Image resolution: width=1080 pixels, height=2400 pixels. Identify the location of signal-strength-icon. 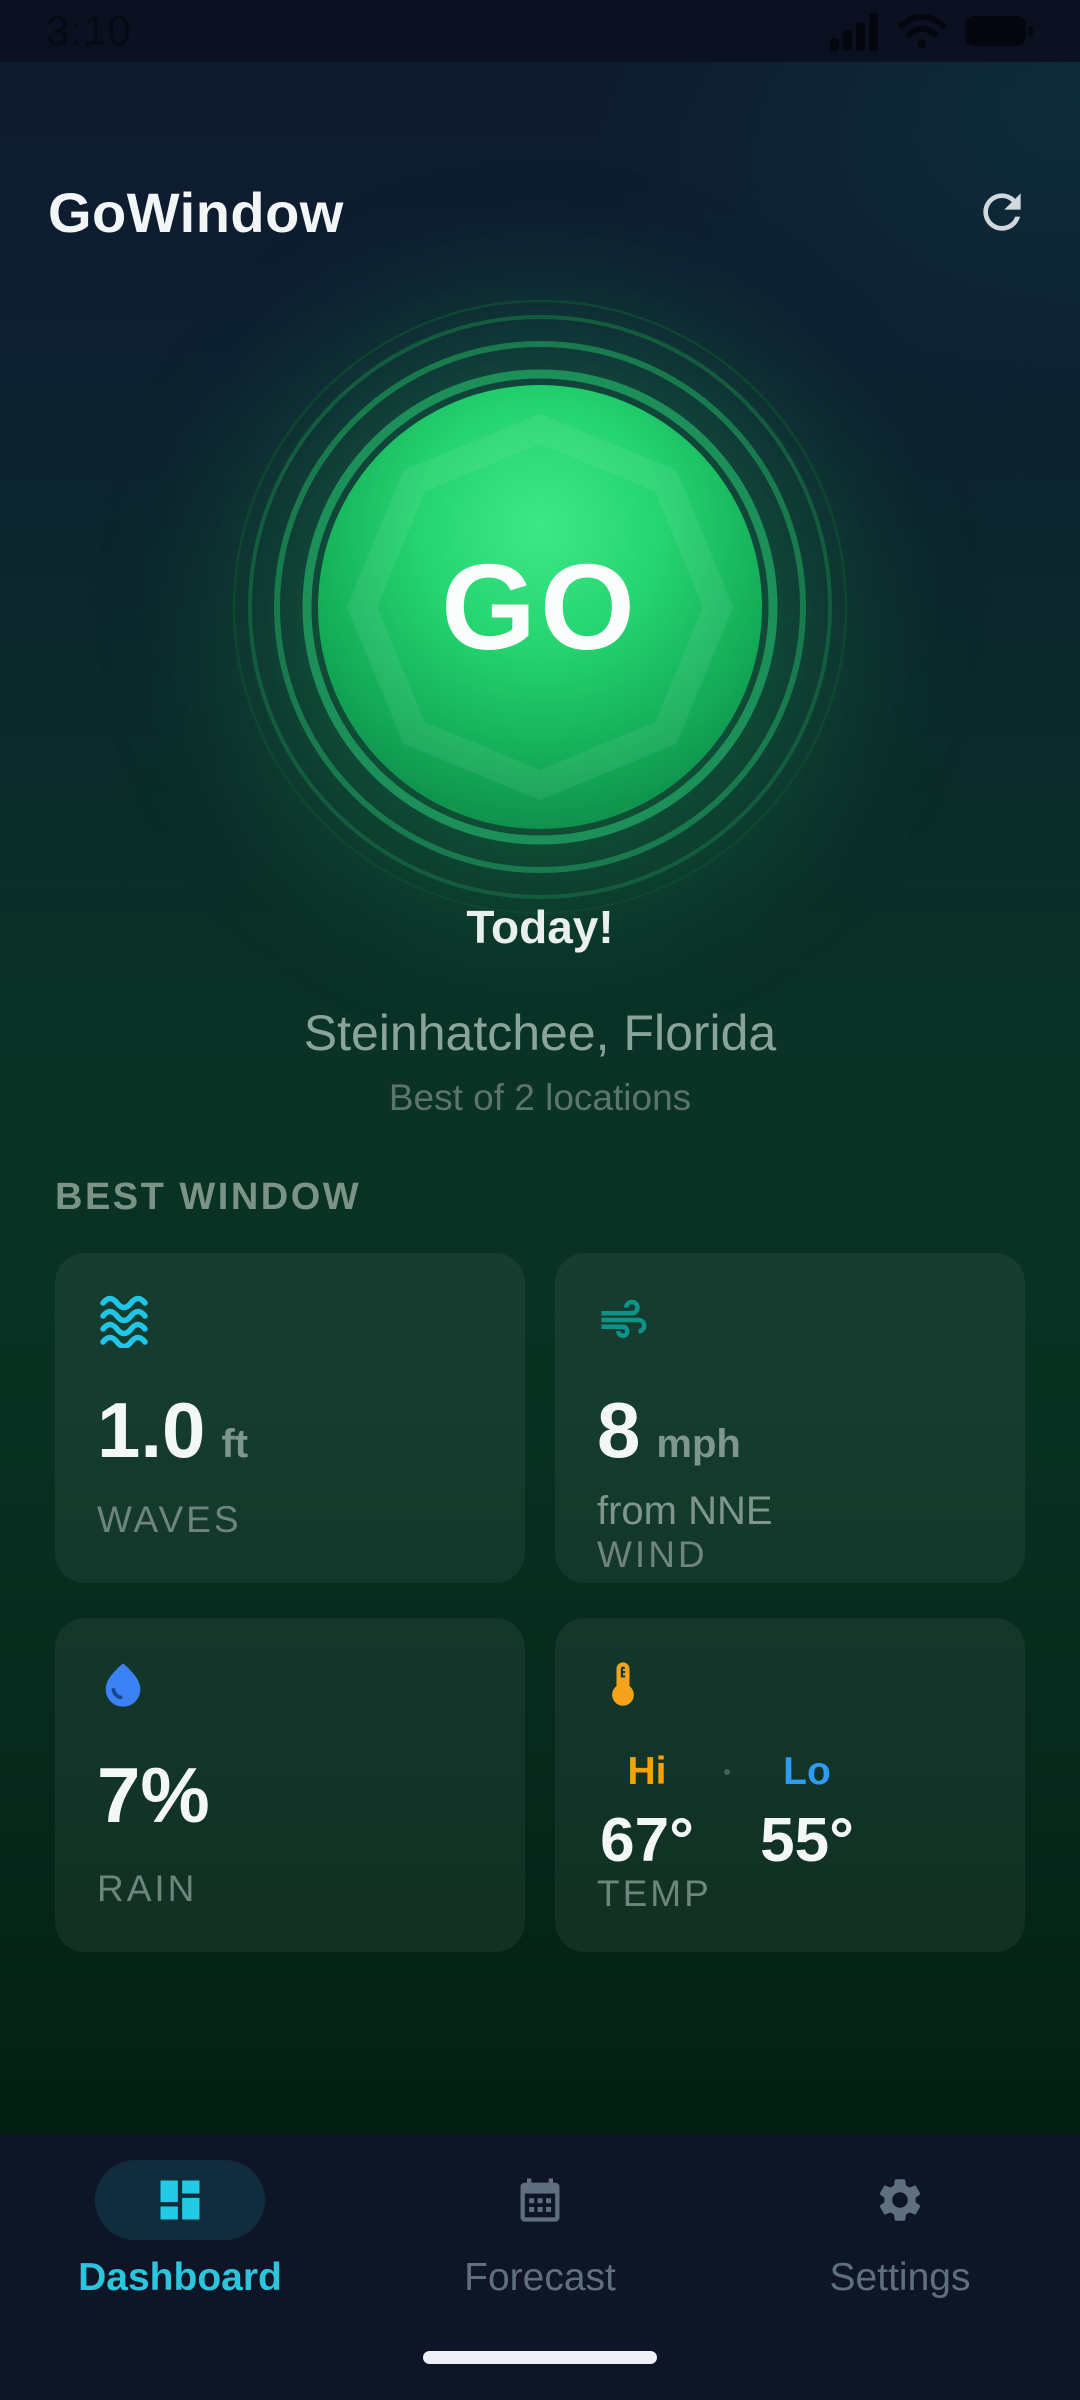
(854, 32).